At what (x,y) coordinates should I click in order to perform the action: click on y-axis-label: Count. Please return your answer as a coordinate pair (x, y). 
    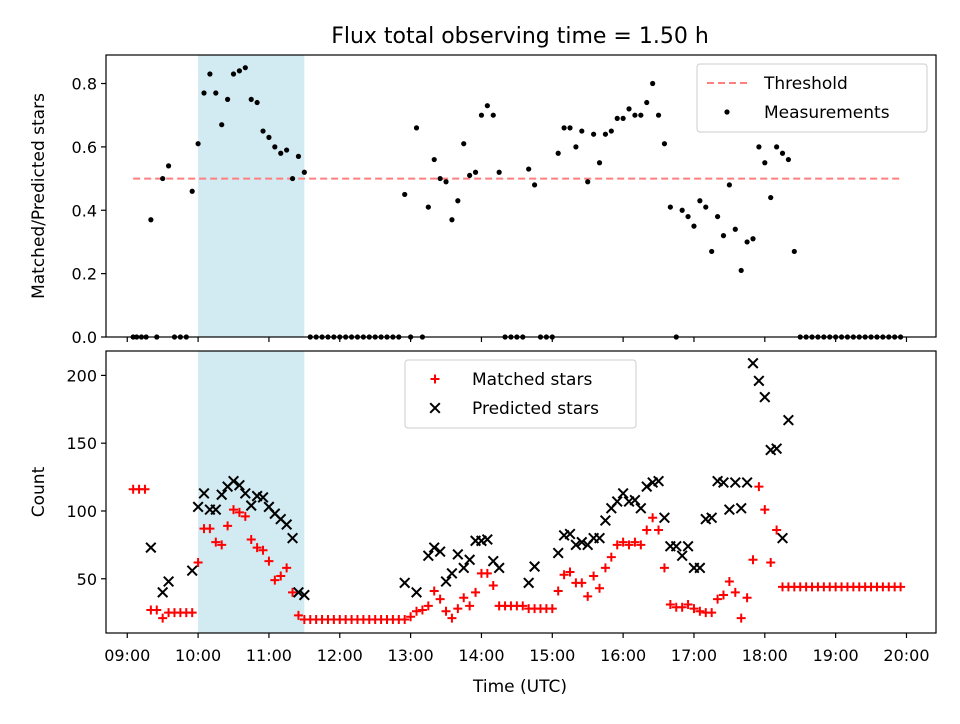
    Looking at the image, I should click on (39, 491).